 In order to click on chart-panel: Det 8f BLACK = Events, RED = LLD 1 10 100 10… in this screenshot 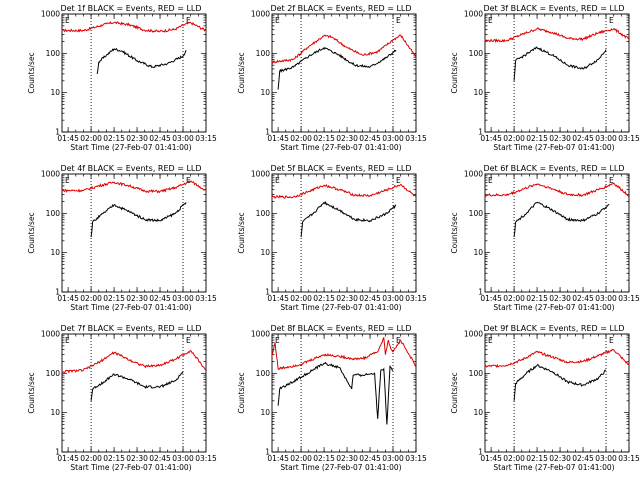, I will do `click(332, 398)`.